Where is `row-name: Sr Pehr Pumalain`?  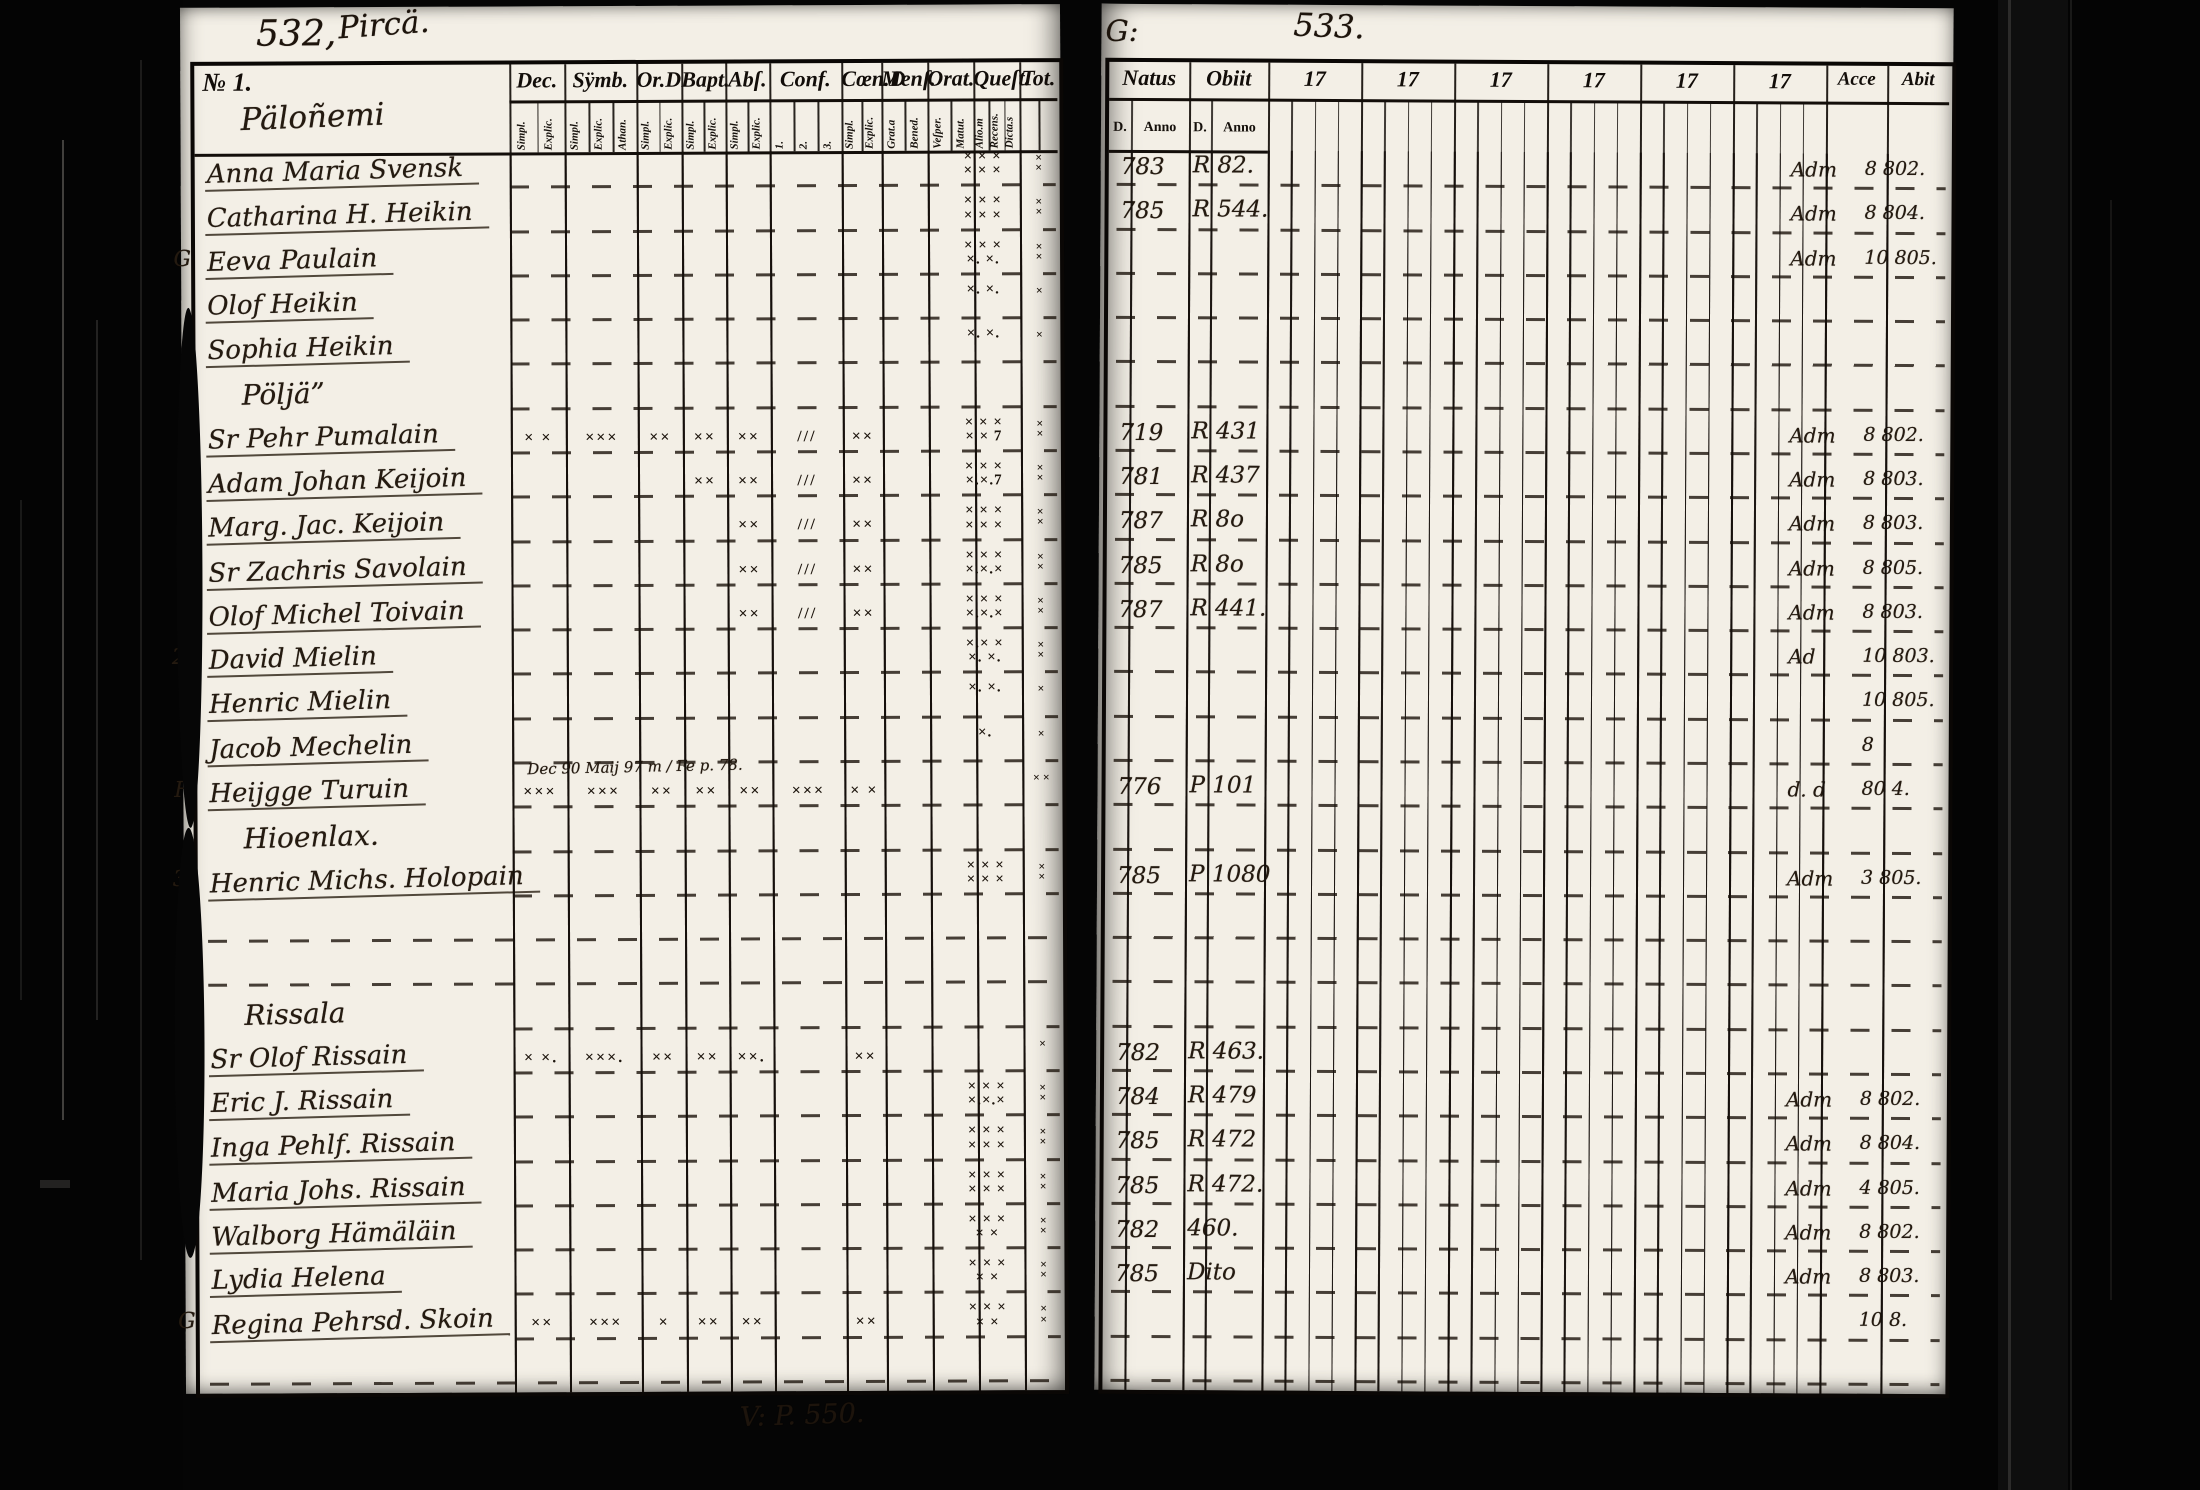 row-name: Sr Pehr Pumalain is located at coordinates (330, 438).